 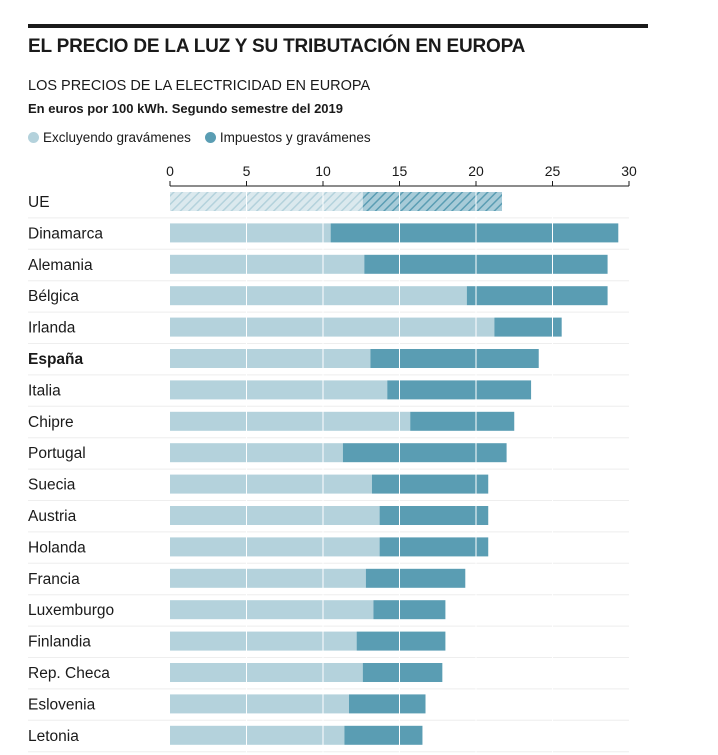 I want to click on legend-label-base: Excluyendo gravámenes, so click(x=117, y=137).